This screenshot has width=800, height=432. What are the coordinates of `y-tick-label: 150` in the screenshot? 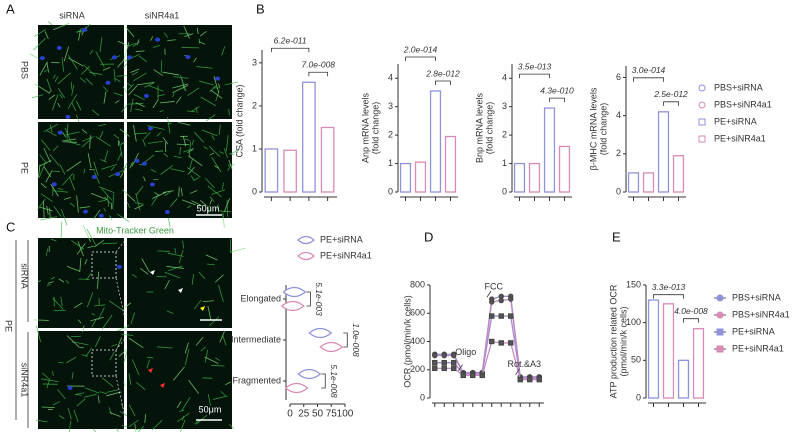 It's located at (633, 284).